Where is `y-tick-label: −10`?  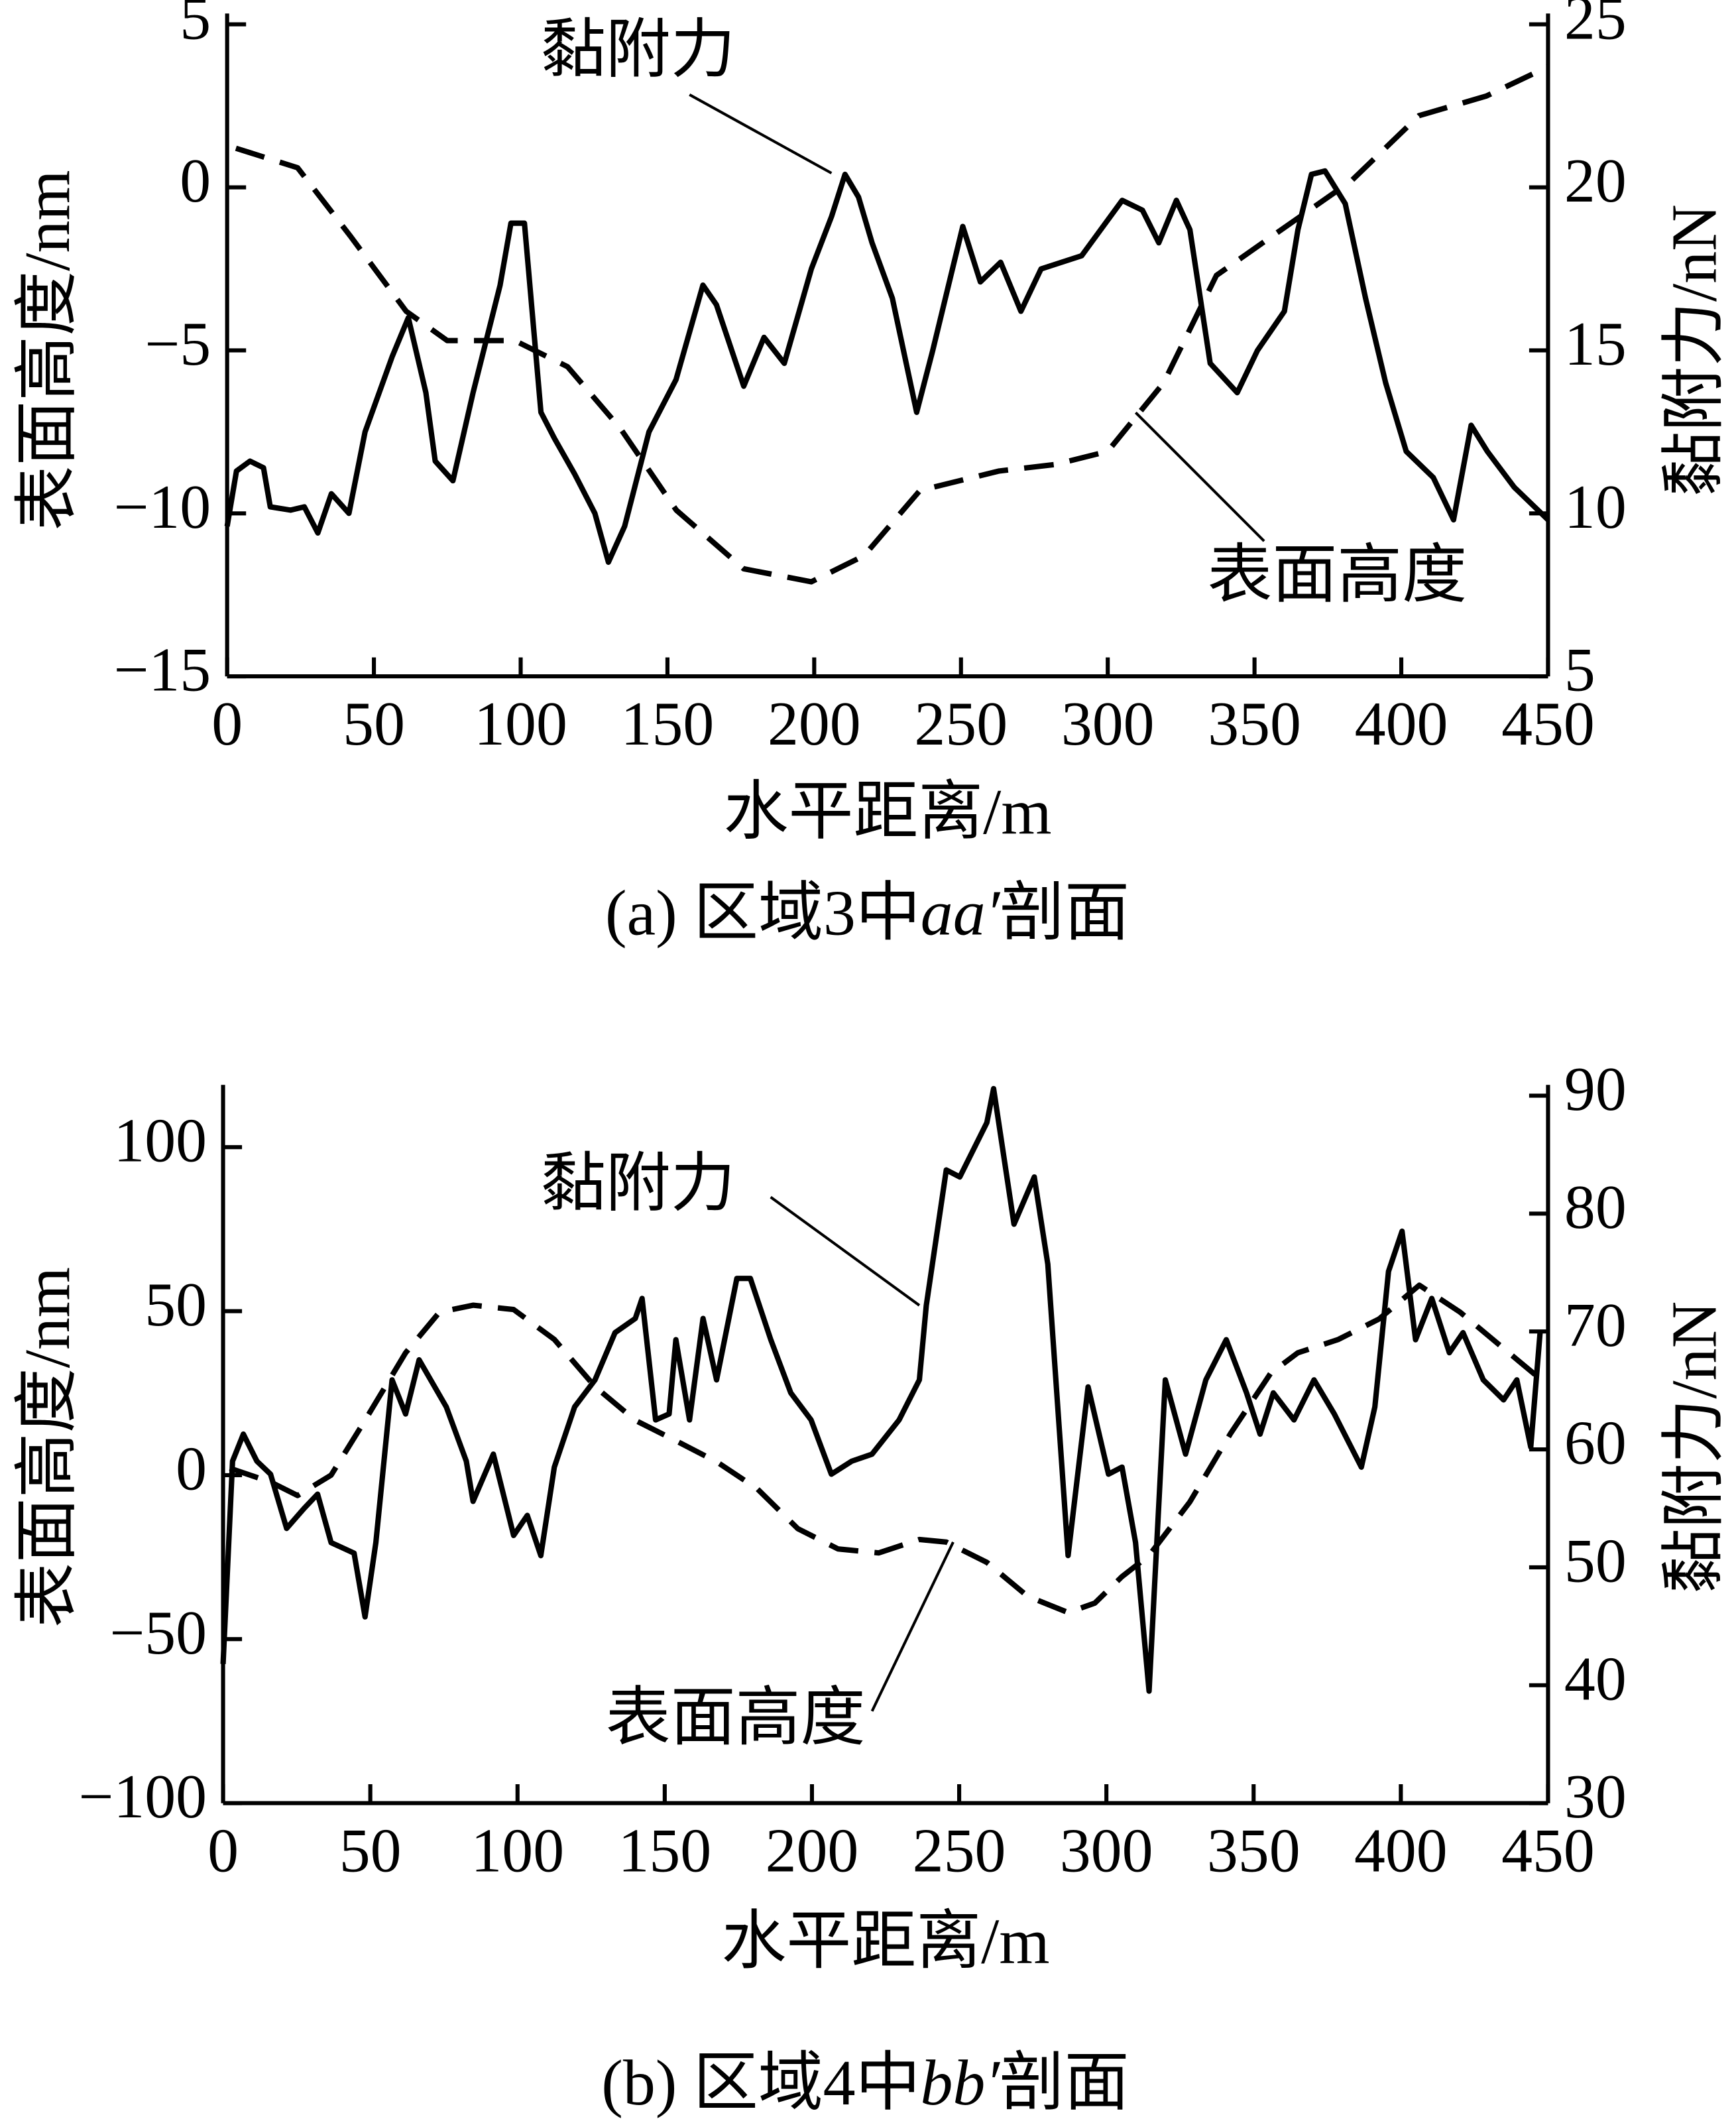 y-tick-label: −10 is located at coordinates (162, 507).